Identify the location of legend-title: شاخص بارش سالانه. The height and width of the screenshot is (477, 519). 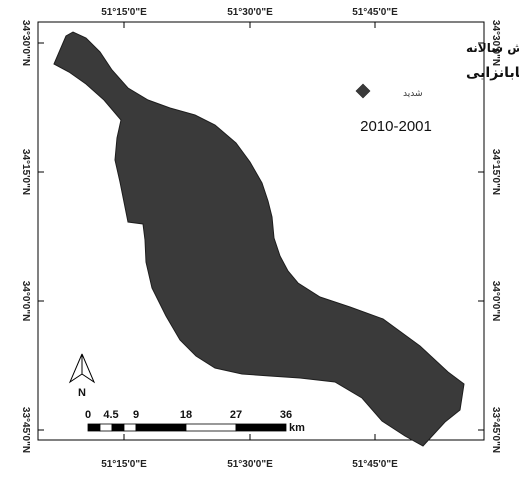
(492, 48).